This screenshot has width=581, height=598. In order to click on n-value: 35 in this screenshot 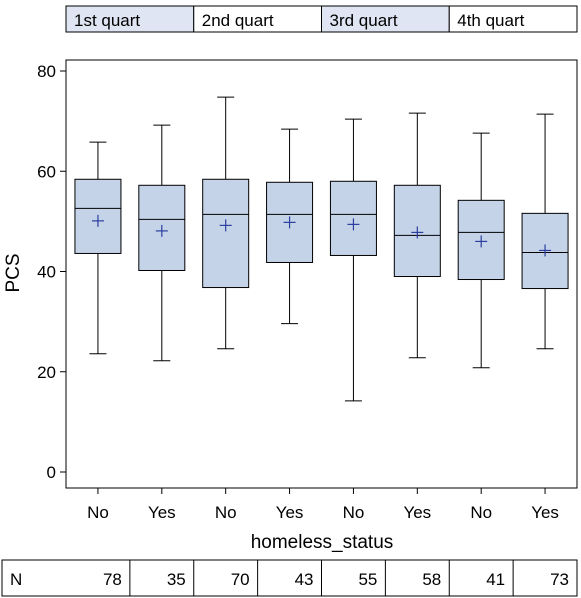, I will do `click(176, 579)`.